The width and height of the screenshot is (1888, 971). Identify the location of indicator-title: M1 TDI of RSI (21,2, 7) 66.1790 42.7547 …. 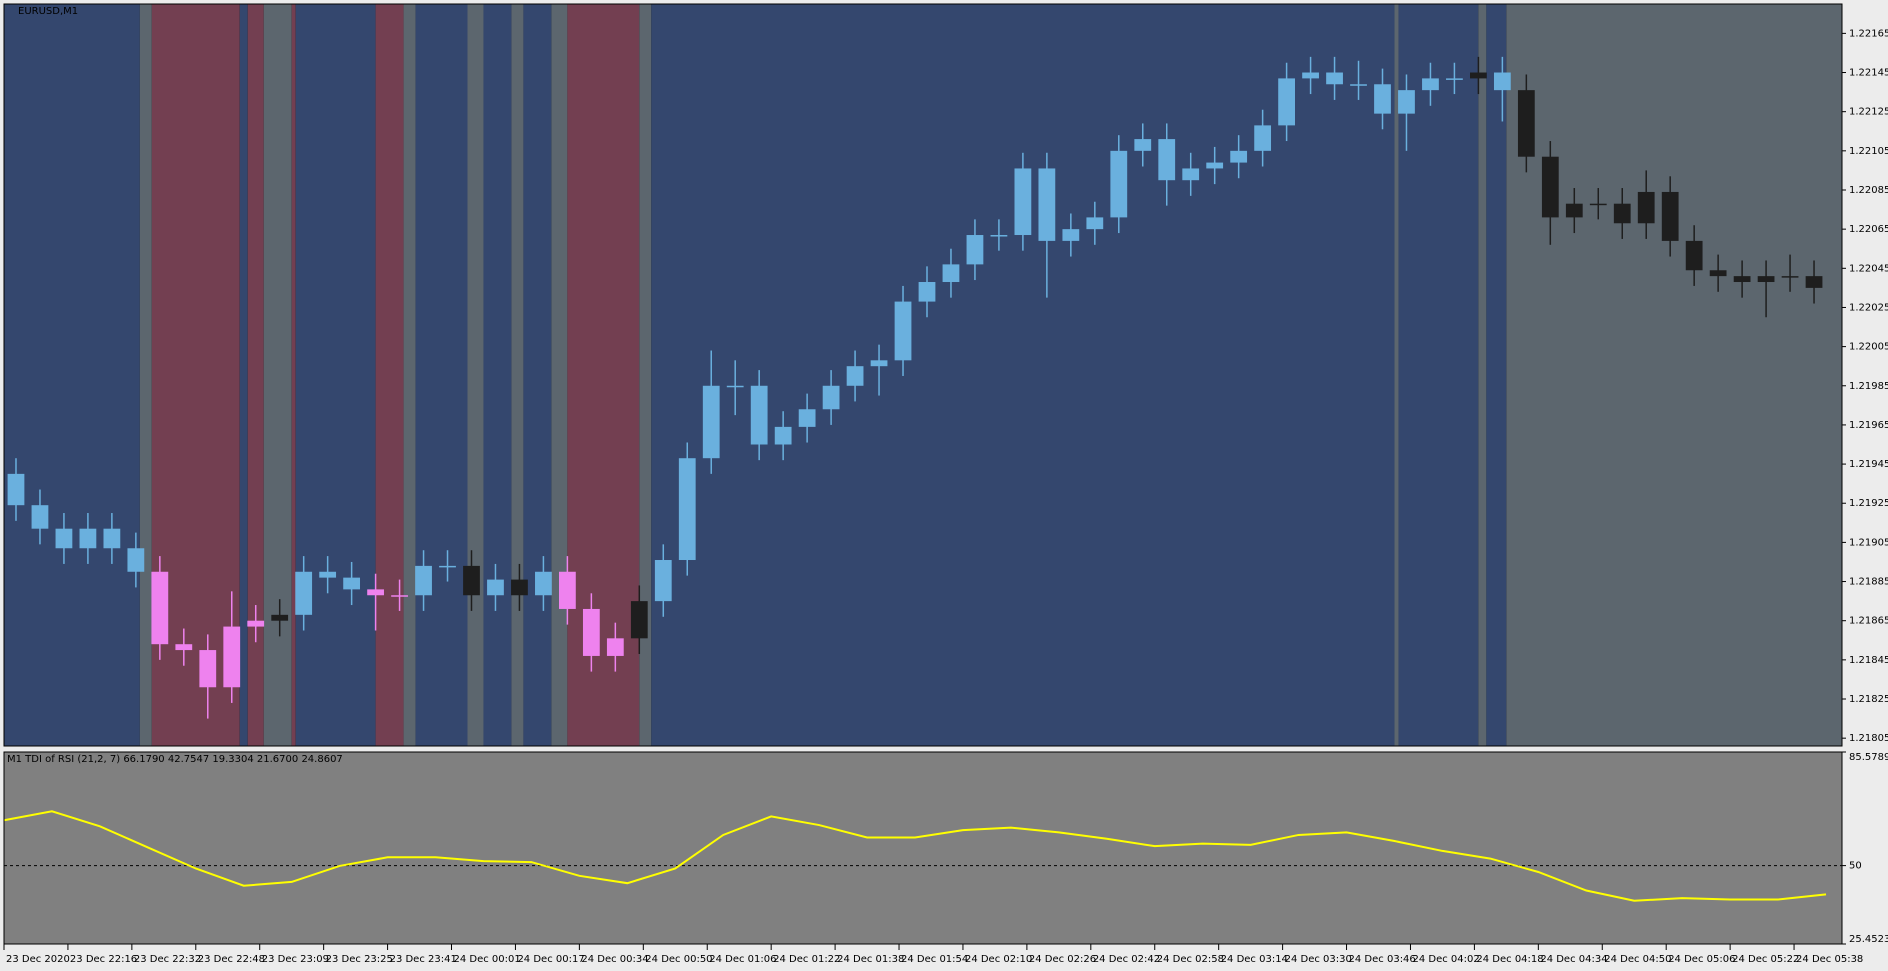
(175, 759).